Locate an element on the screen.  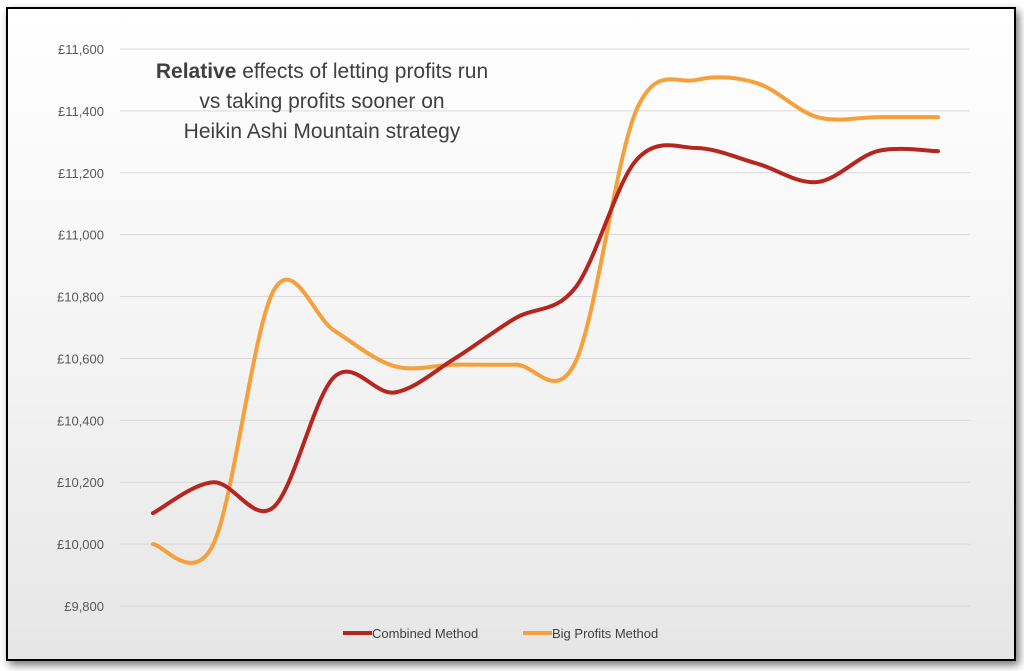
chart-title-bold: Relative is located at coordinates (196, 71).